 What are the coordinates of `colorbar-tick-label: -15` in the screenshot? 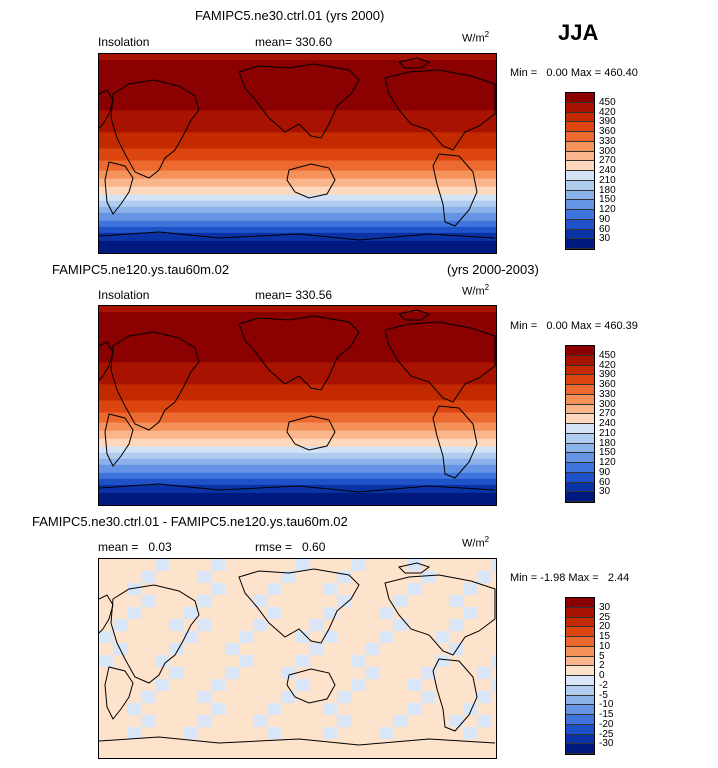 It's located at (606, 714).